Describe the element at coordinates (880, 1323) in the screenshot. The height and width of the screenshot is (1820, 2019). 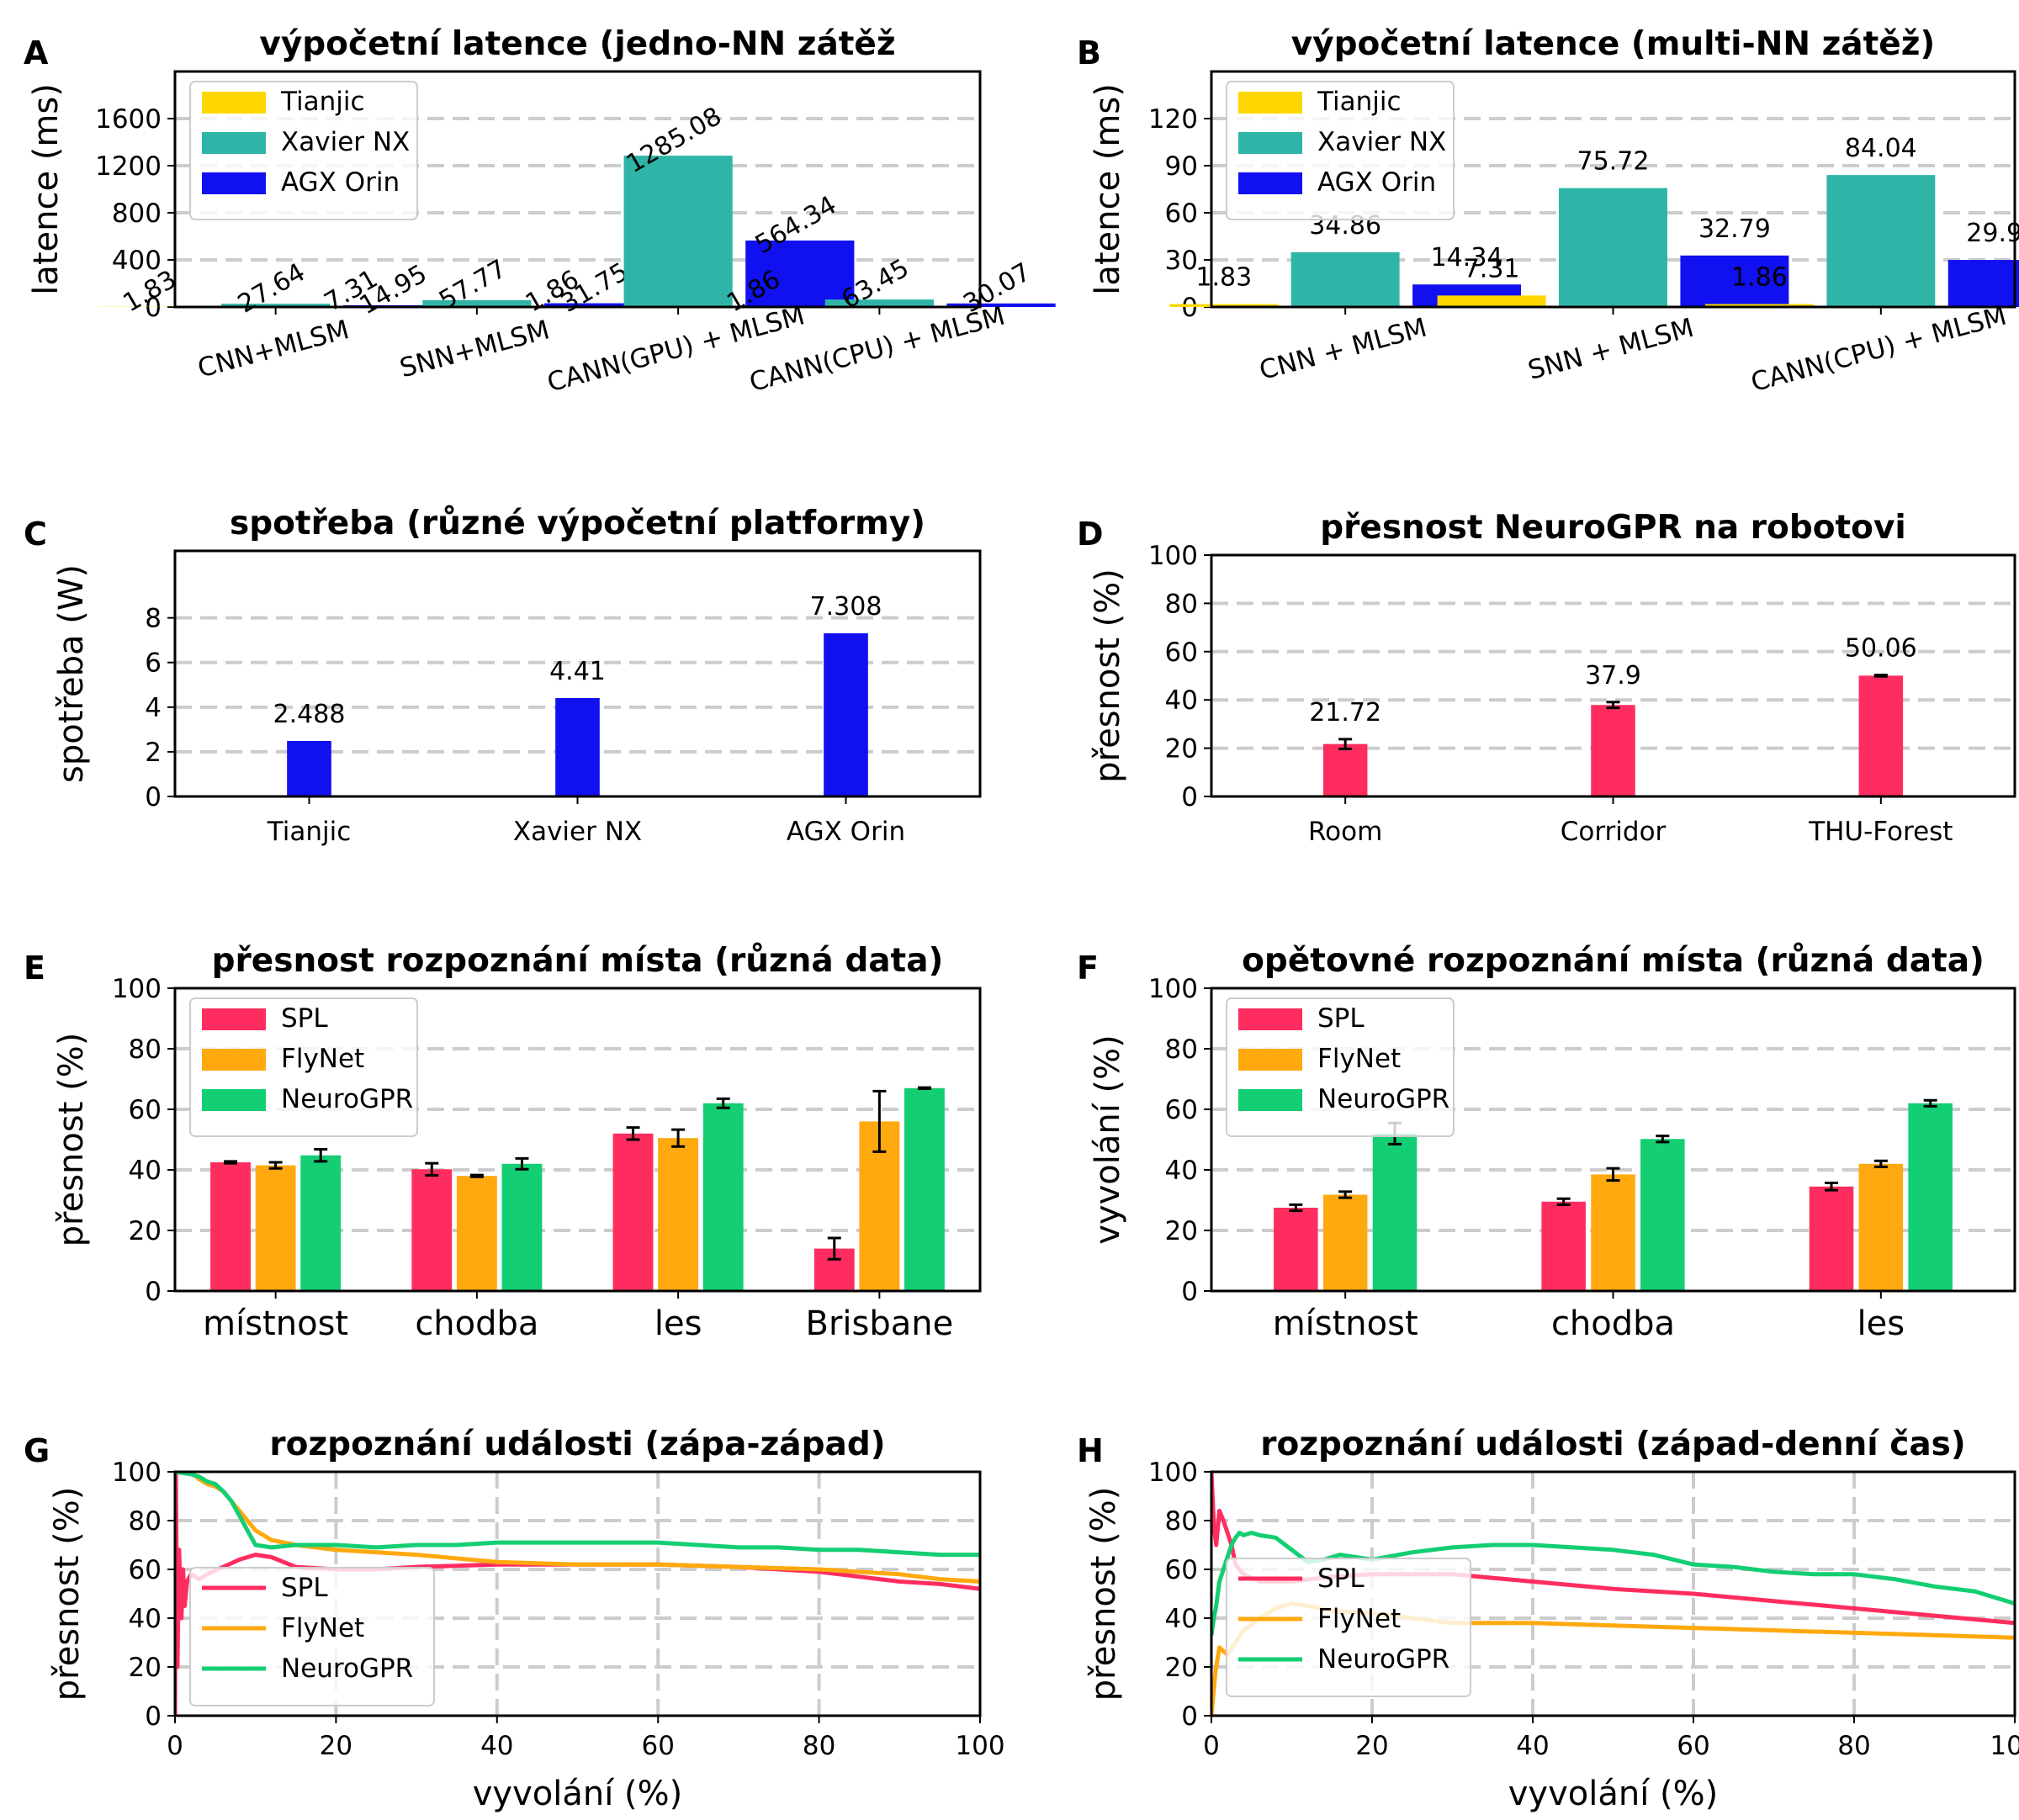
I see `x-tick-label: Brisbane` at that location.